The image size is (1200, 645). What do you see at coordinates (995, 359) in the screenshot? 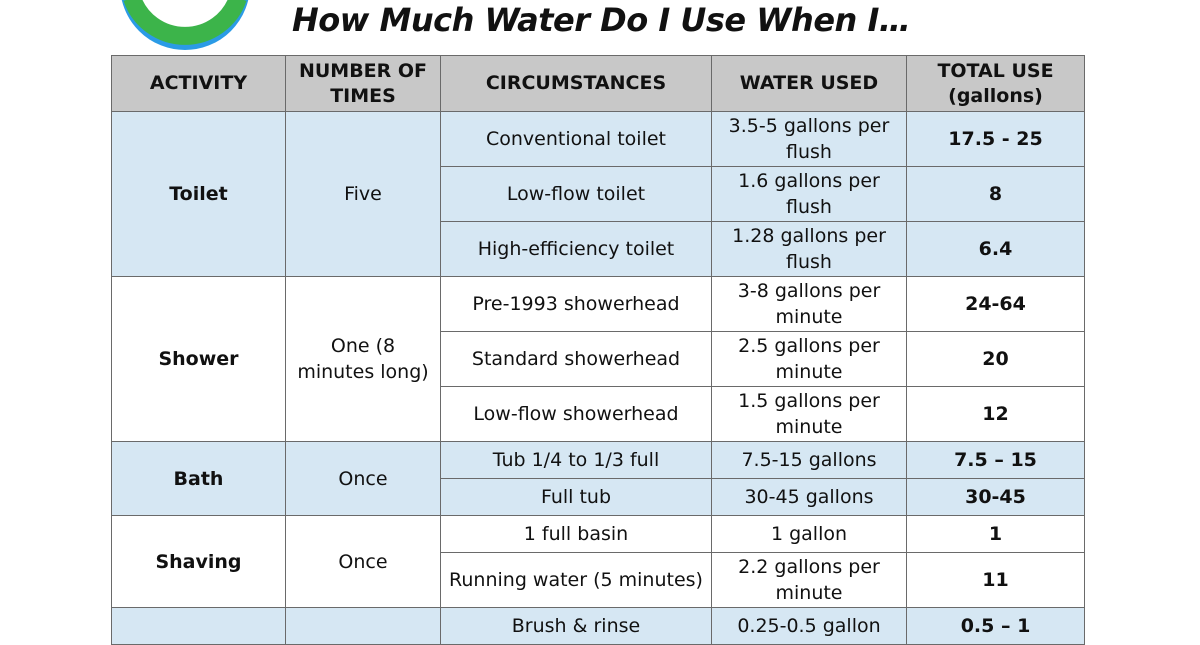
I see `total-use-cell: 20` at bounding box center [995, 359].